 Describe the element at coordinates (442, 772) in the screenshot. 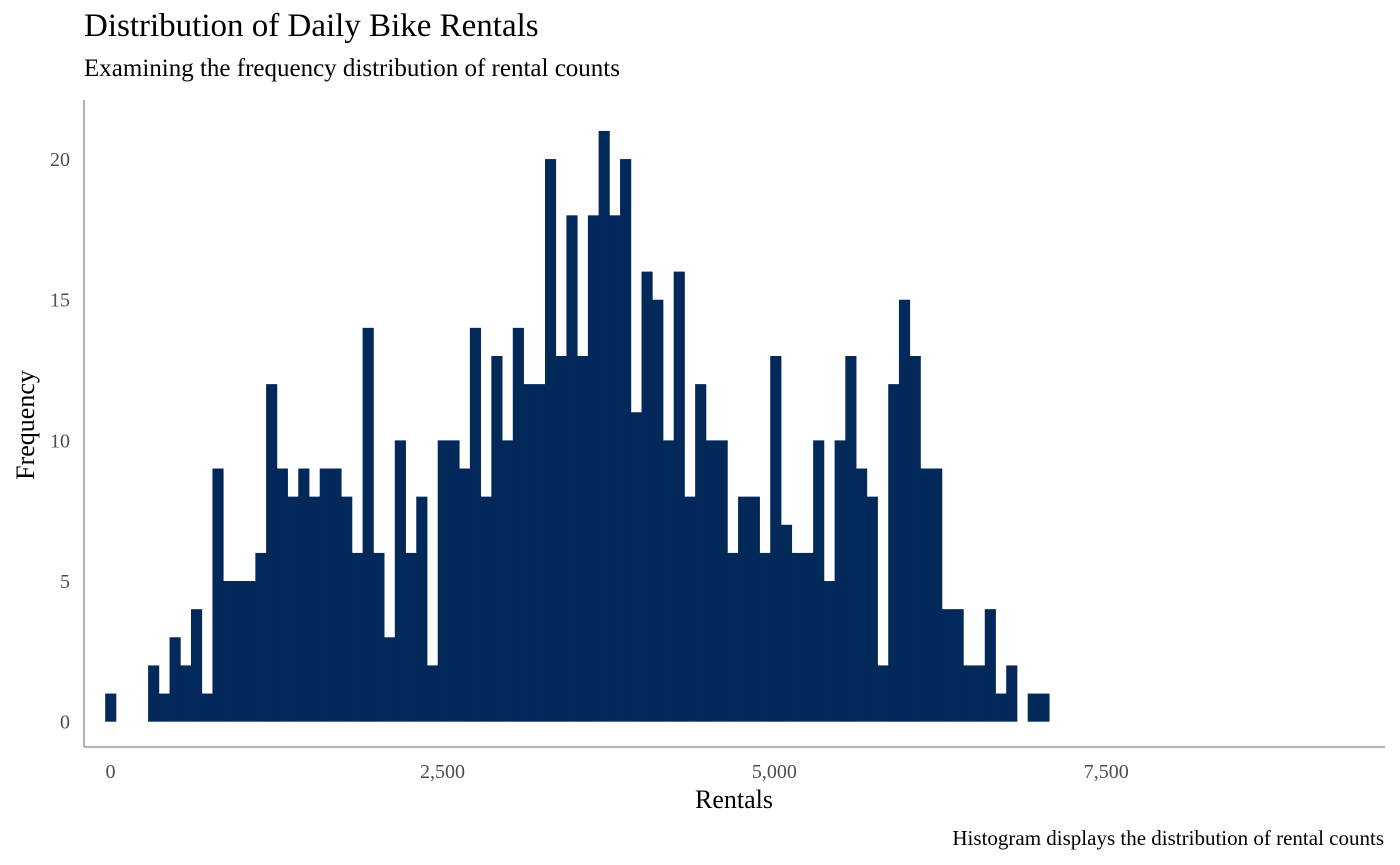

I see `x-tick-label: 2,500` at that location.